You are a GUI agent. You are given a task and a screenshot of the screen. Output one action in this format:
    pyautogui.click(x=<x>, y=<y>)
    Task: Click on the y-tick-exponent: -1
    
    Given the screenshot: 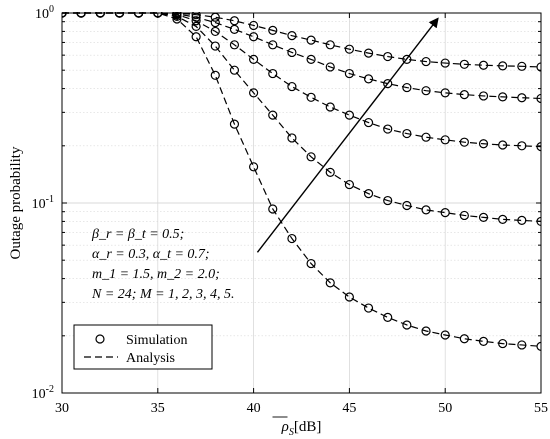 What is the action you would take?
    pyautogui.click(x=50, y=199)
    